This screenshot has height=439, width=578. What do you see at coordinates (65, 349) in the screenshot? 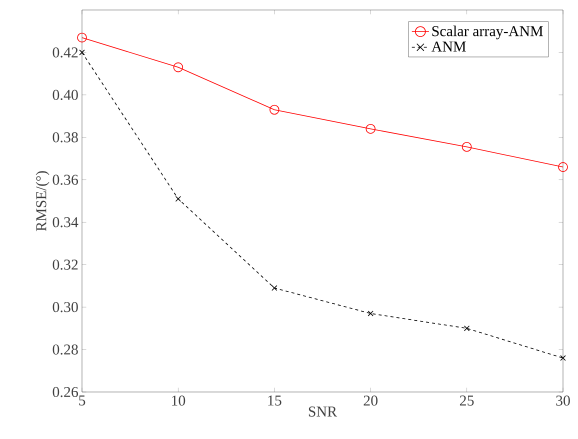
I see `y-tick-label: 0.28` at bounding box center [65, 349].